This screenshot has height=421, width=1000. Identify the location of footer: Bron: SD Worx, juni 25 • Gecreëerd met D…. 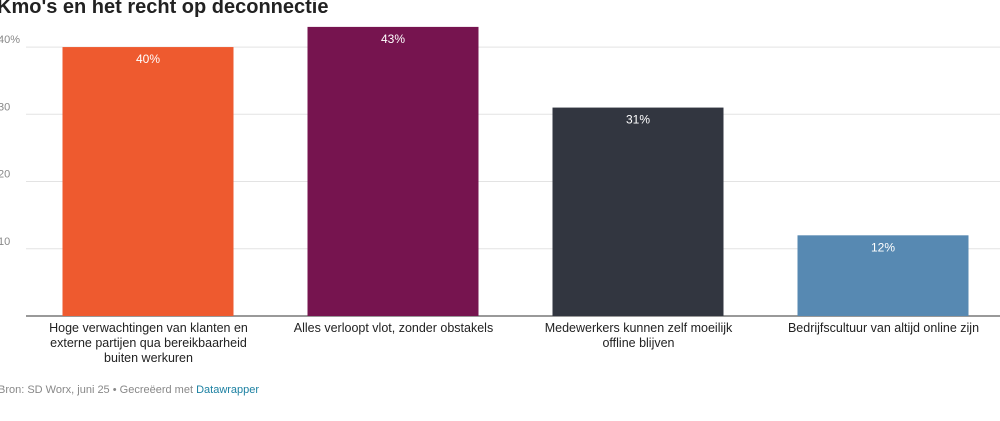
(129, 390).